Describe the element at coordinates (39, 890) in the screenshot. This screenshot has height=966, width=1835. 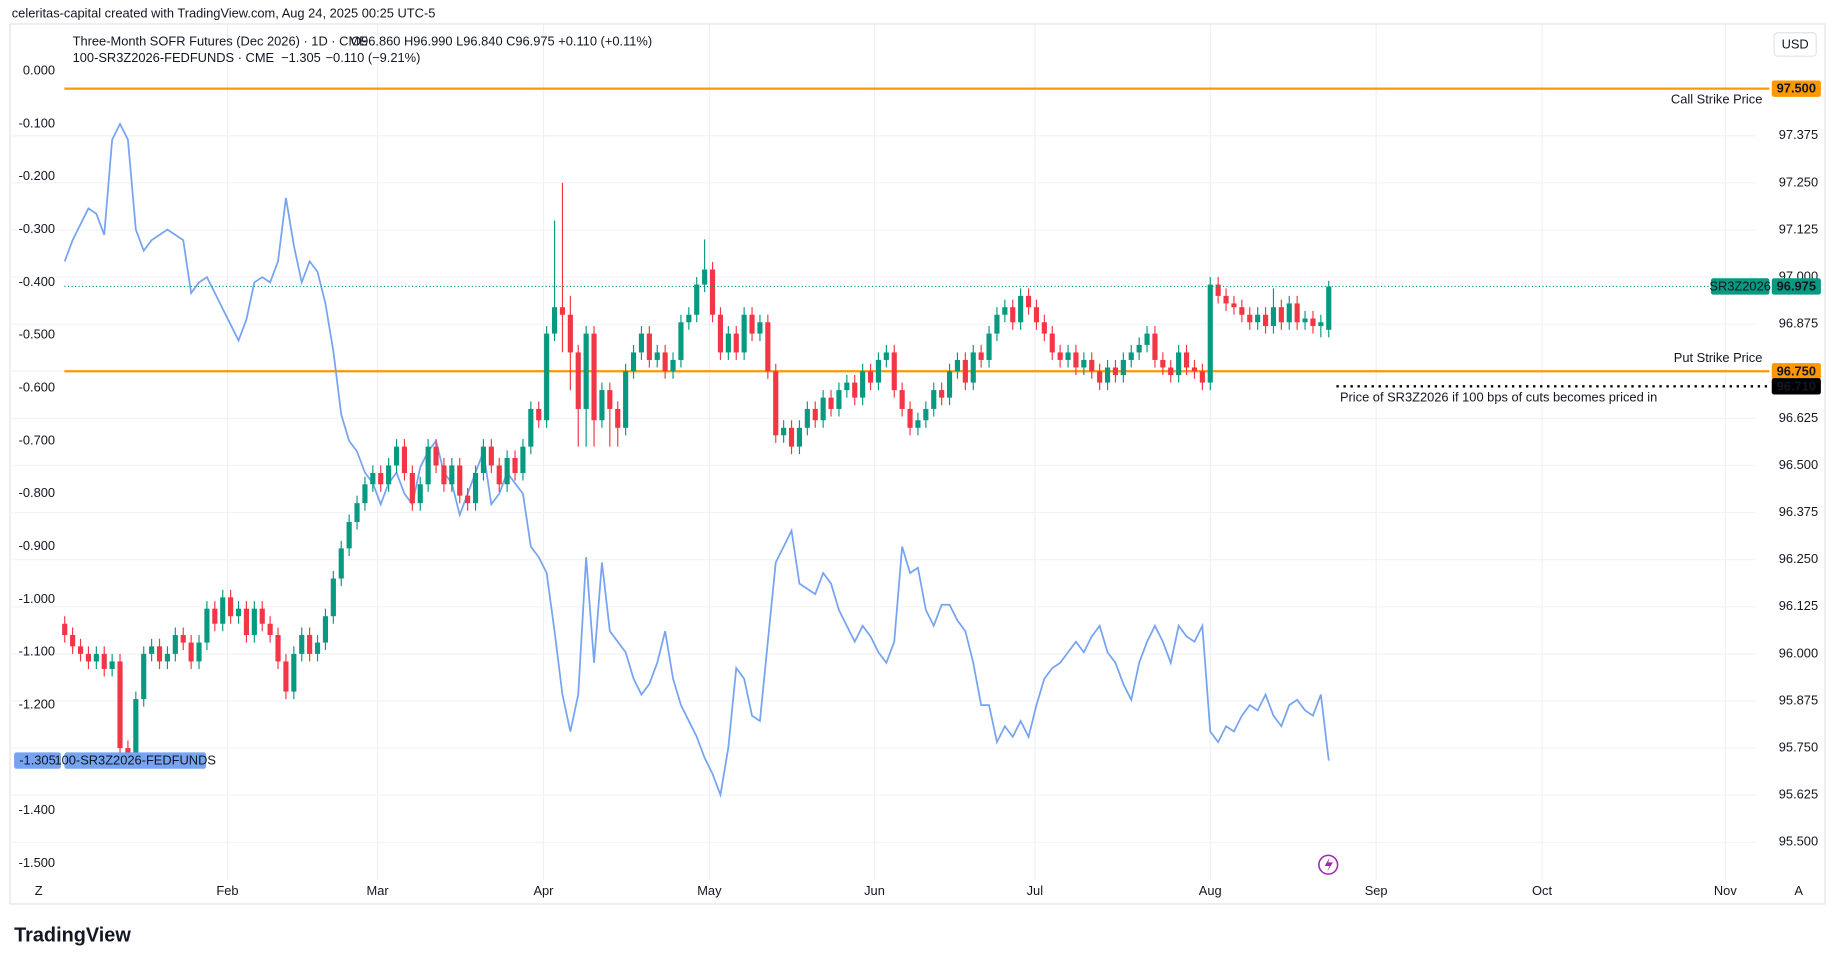
I see `axis-mark: Z` at that location.